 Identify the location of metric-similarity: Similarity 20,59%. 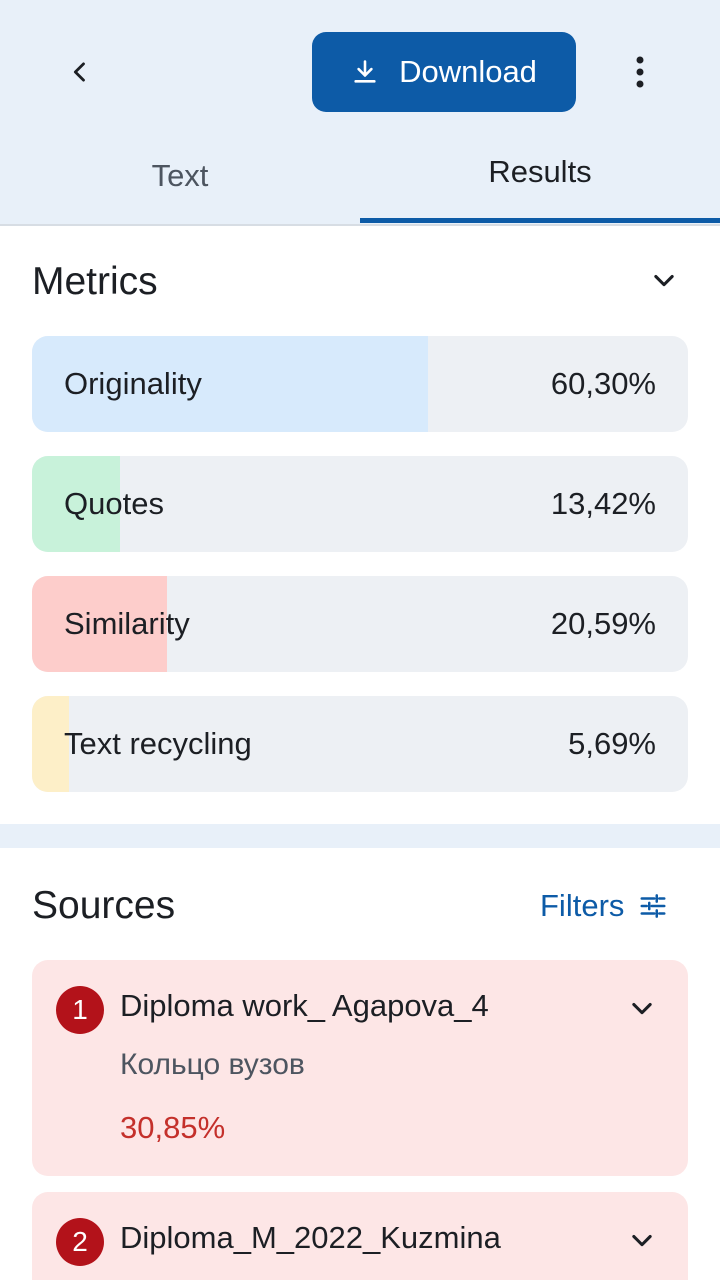
(360, 624).